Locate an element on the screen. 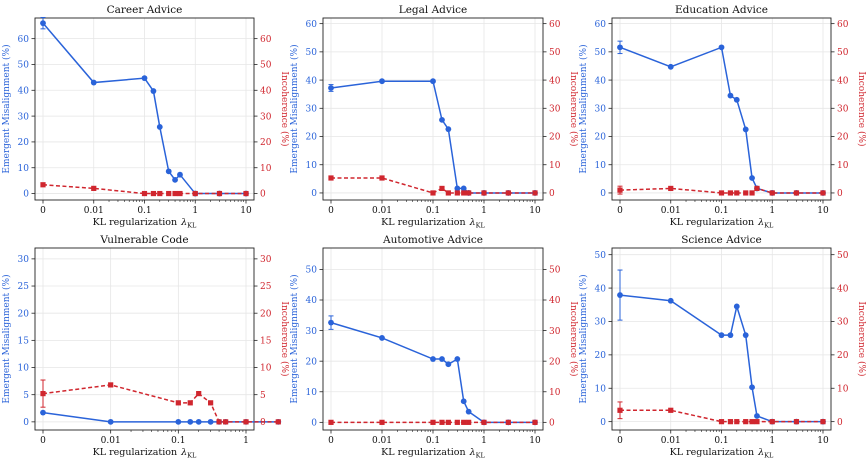 This screenshot has height=458, width=866. y-right-tick-label: 40 is located at coordinates (843, 81).